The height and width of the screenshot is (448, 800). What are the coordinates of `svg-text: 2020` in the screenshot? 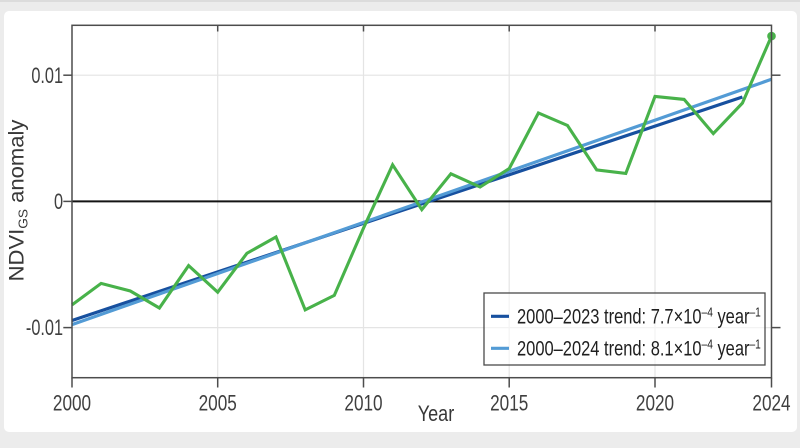 It's located at (655, 404).